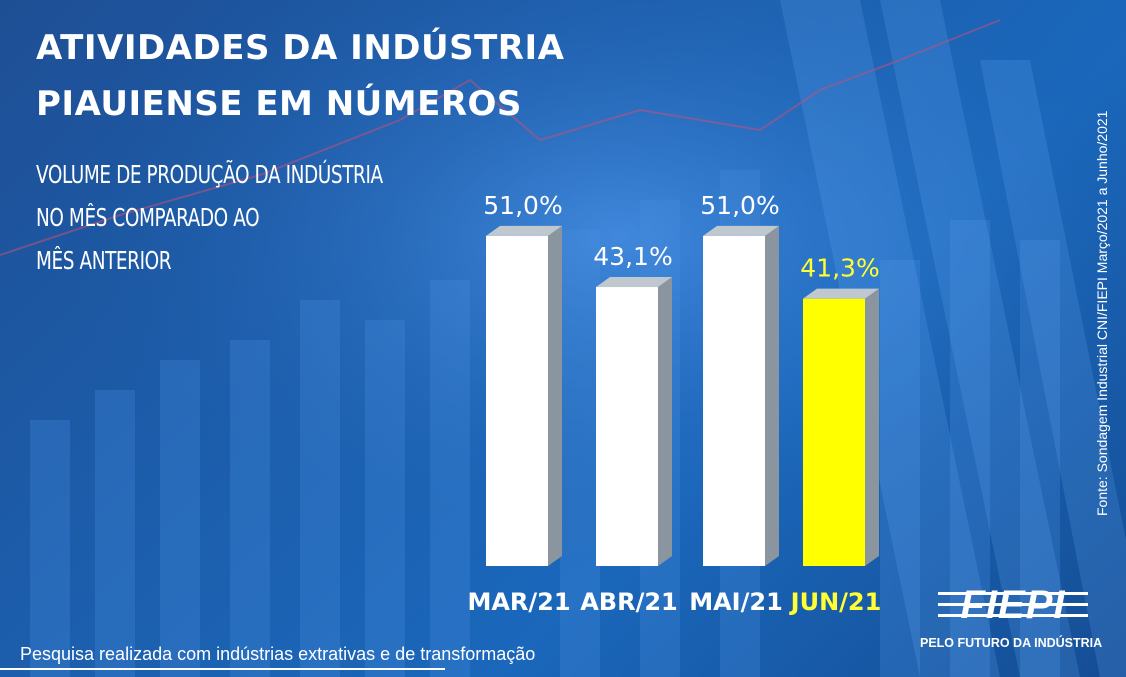  I want to click on fiepi-logo-mark: FIEPI, so click(1013, 605).